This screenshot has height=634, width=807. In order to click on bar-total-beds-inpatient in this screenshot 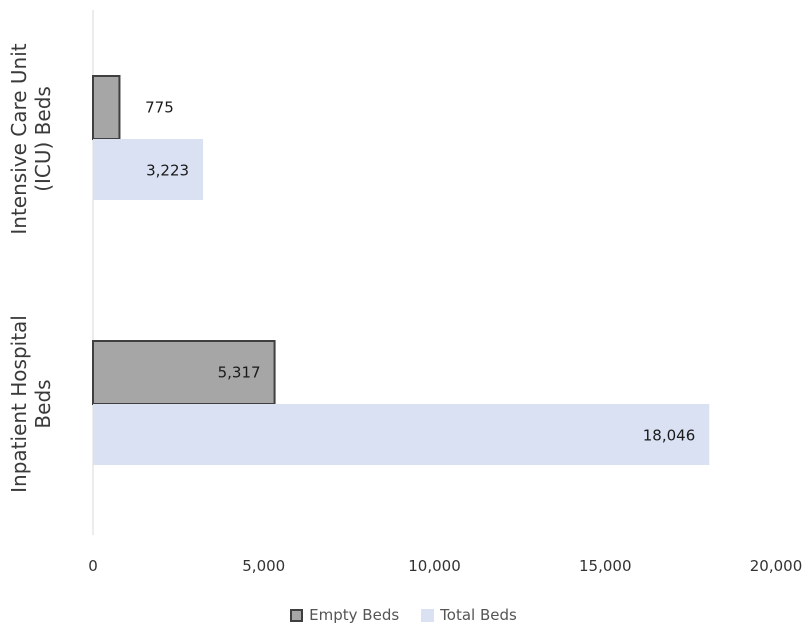, I will do `click(401, 434)`.